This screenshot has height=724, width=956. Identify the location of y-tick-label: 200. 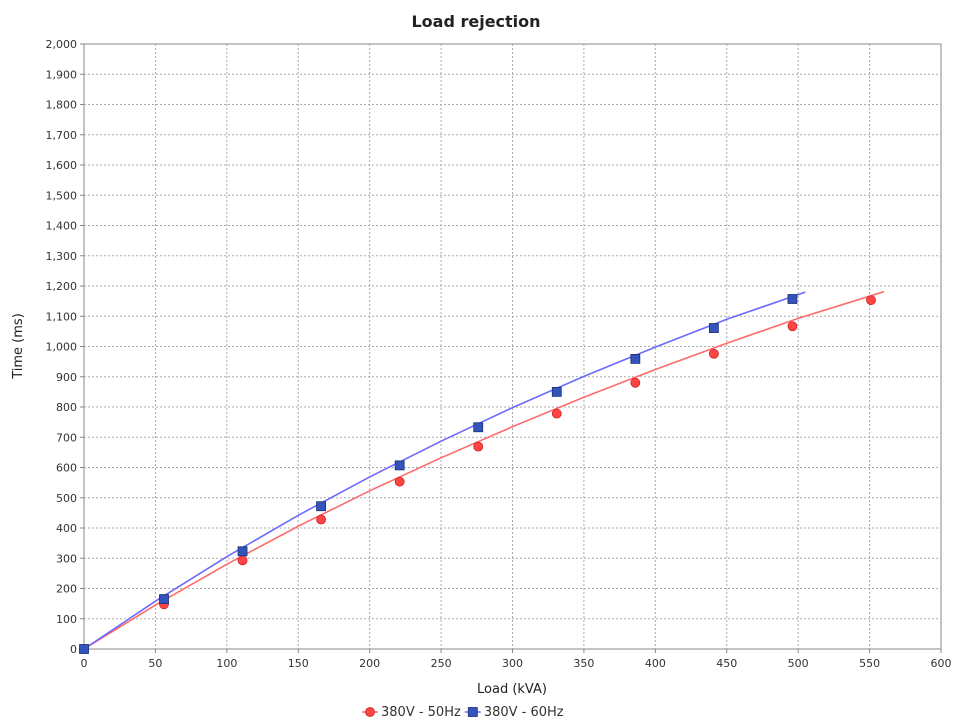
(66, 589).